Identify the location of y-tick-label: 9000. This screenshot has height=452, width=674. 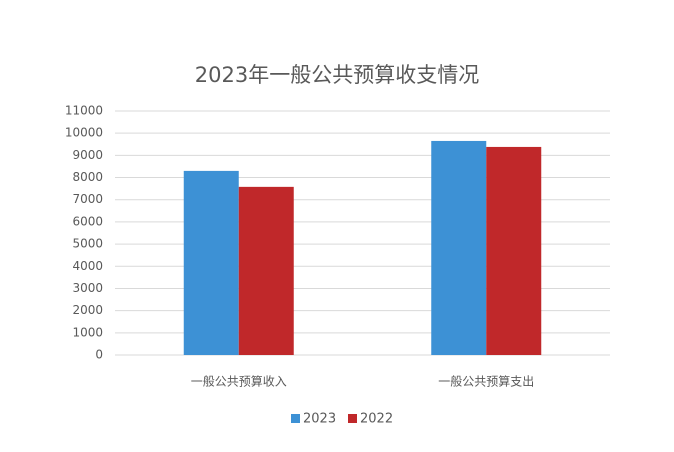
(87, 155).